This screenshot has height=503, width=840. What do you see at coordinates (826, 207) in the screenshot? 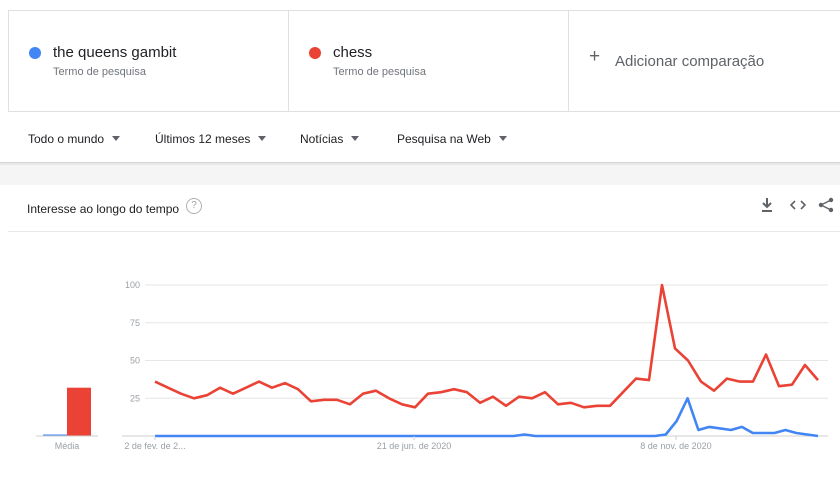
I see `share-icon` at bounding box center [826, 207].